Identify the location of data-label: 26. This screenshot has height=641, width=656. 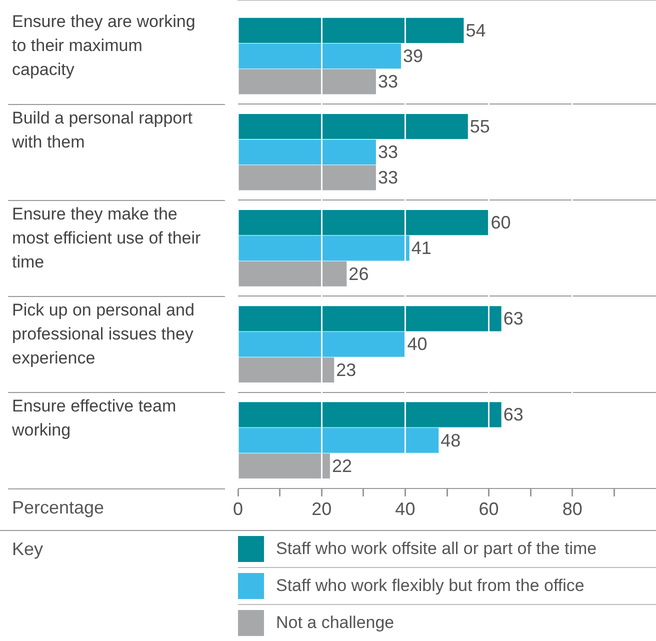
(358, 274).